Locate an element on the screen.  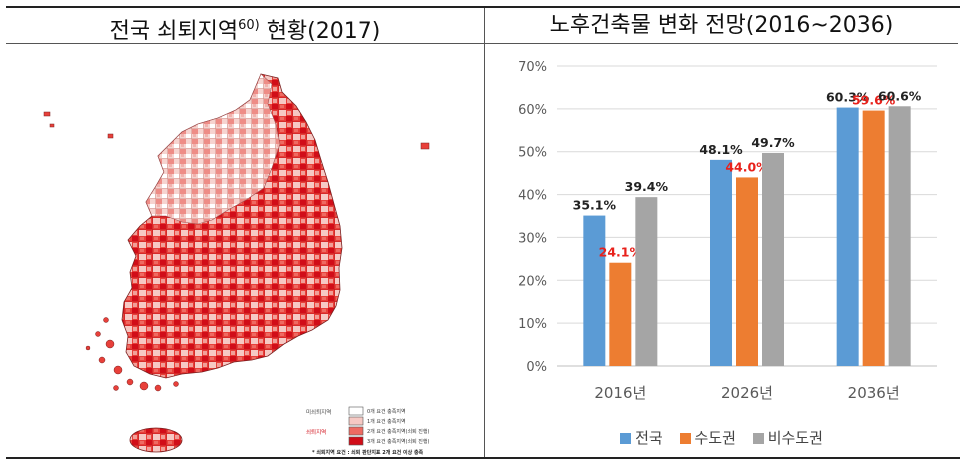
left-title-footnote-ref: 60) is located at coordinates (249, 25).